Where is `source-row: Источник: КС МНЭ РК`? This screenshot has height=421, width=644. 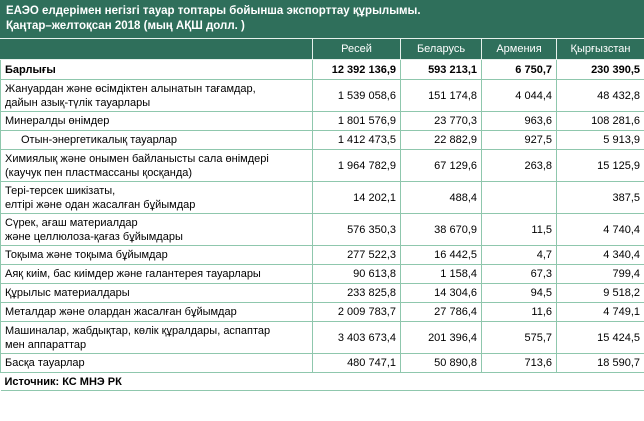
source-row: Источник: КС МНЭ РК is located at coordinates (322, 381).